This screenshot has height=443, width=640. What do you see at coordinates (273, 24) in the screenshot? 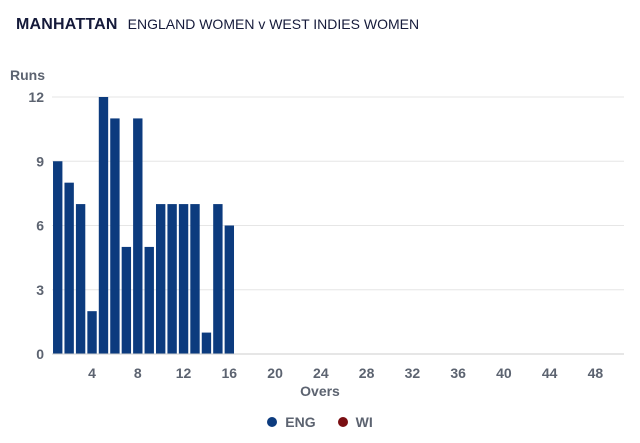
I see `match-subtitle: ENGLAND WOMEN v WEST INDIES WOMEN` at bounding box center [273, 24].